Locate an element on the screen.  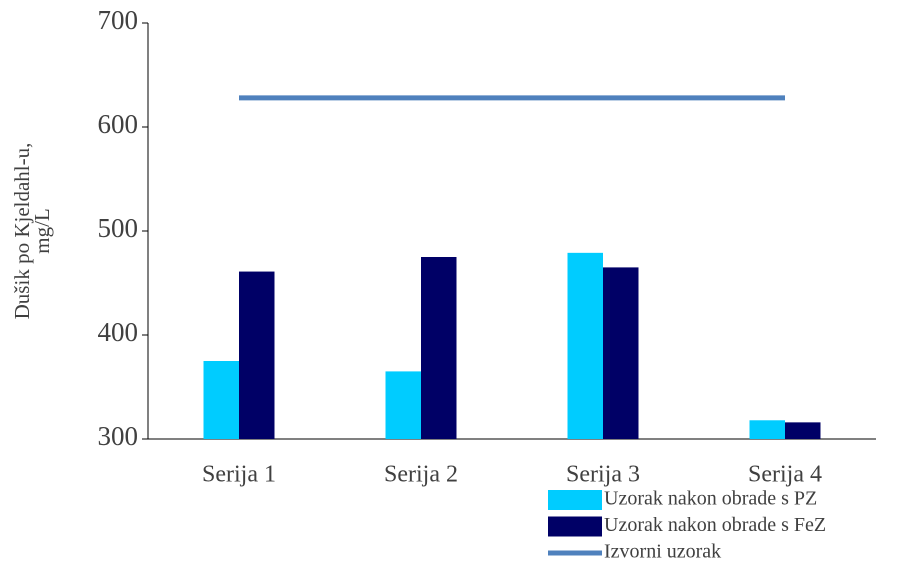
y-tick-label: 400 is located at coordinates (118, 332).